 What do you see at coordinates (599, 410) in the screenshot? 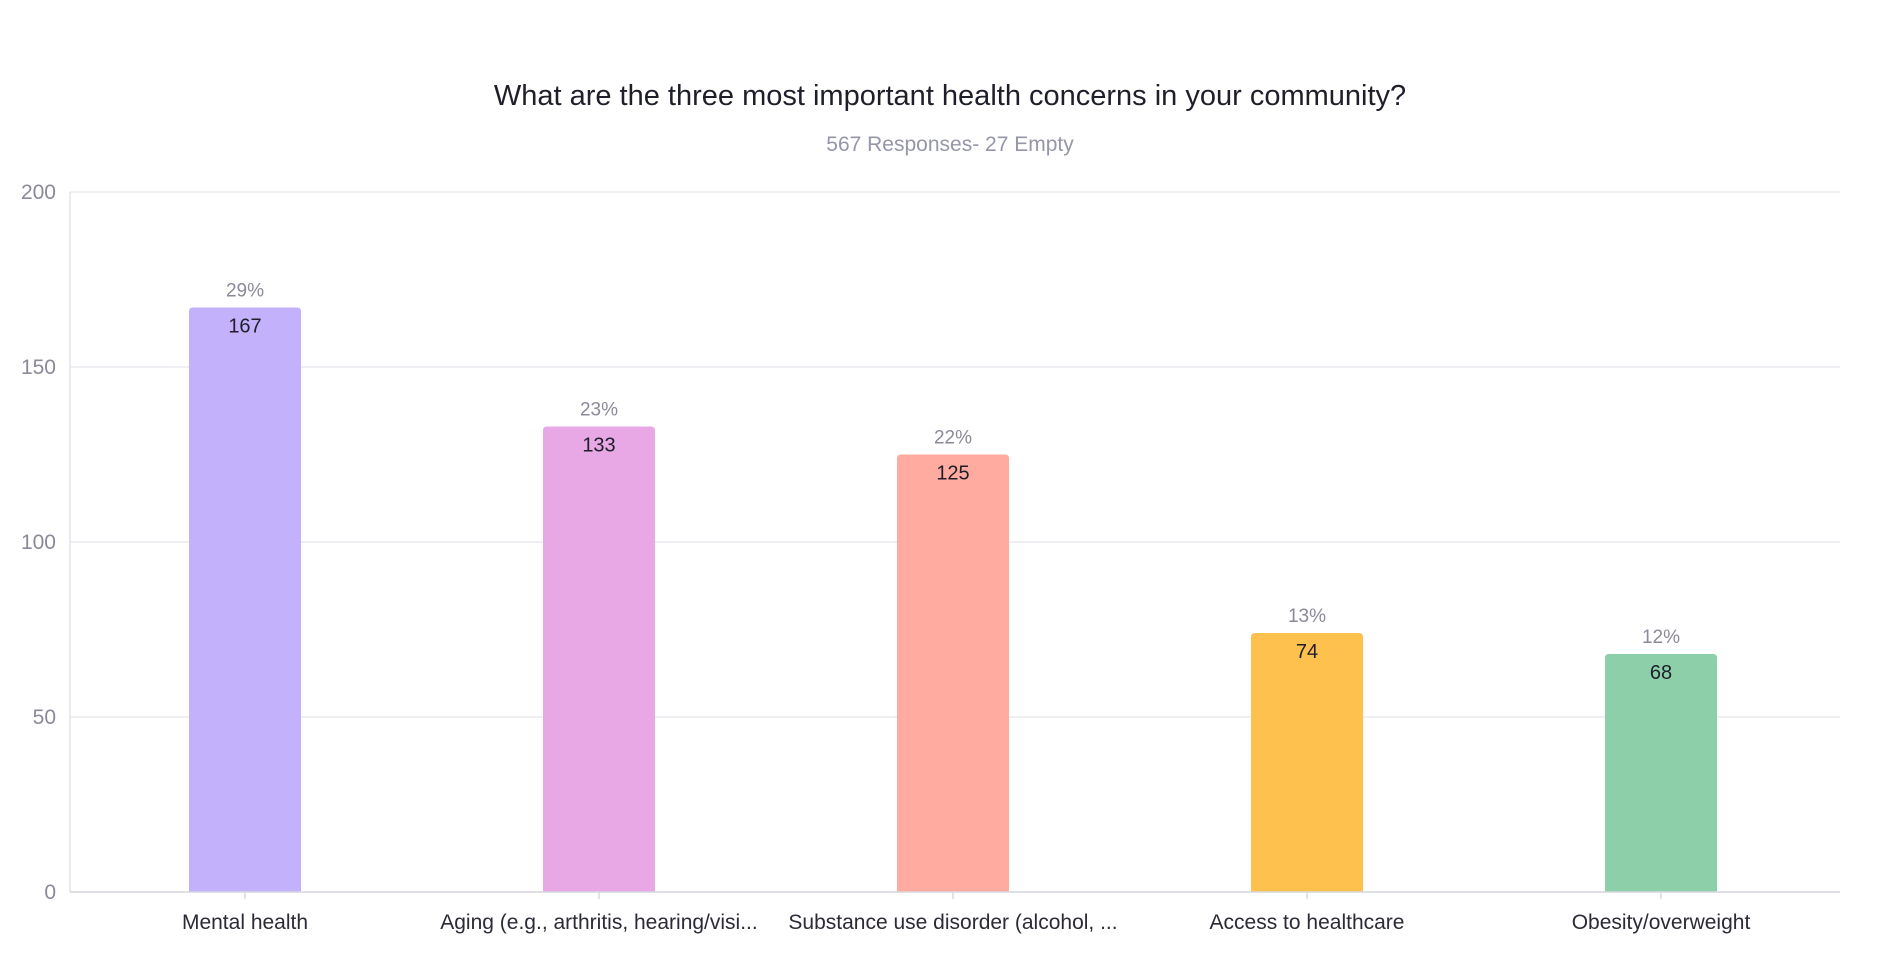
I see `percent-label: 23%` at bounding box center [599, 410].